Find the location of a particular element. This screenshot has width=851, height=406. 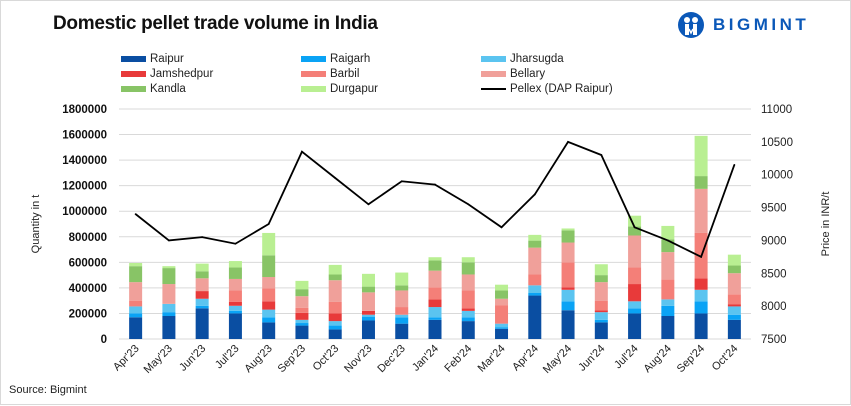

legend-item-durgapur: Durgapur is located at coordinates (339, 89).